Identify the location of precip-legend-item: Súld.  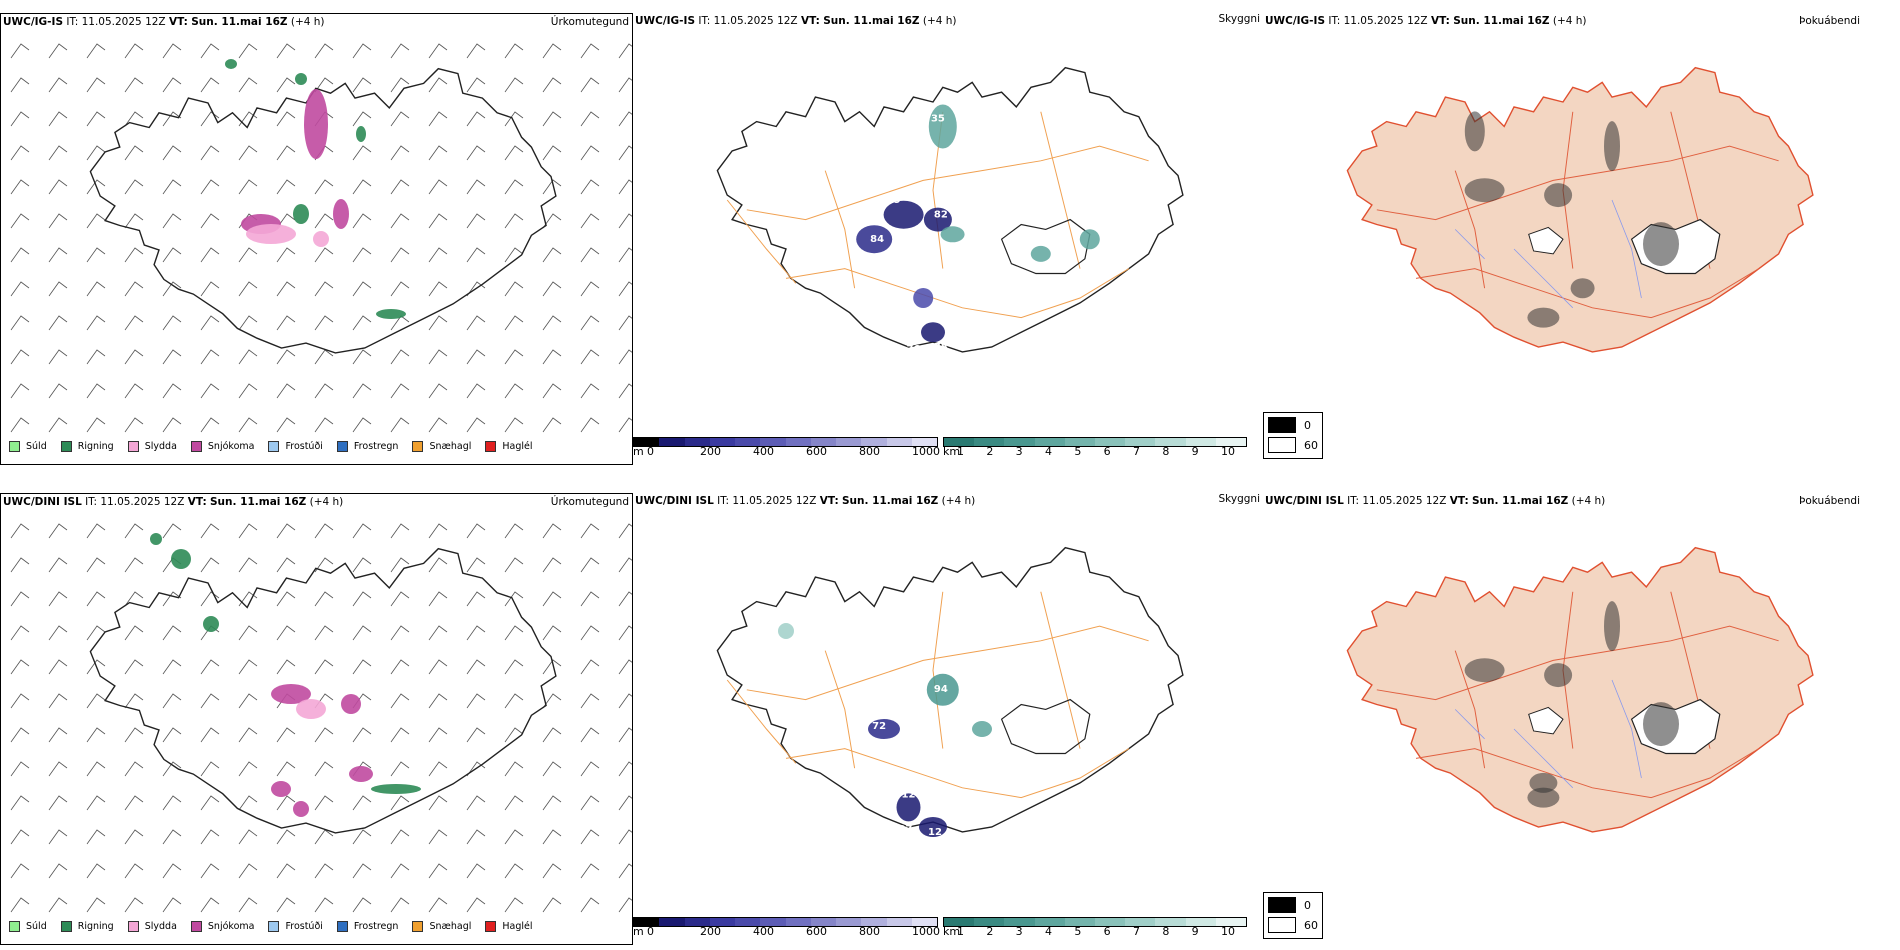
(28, 446).